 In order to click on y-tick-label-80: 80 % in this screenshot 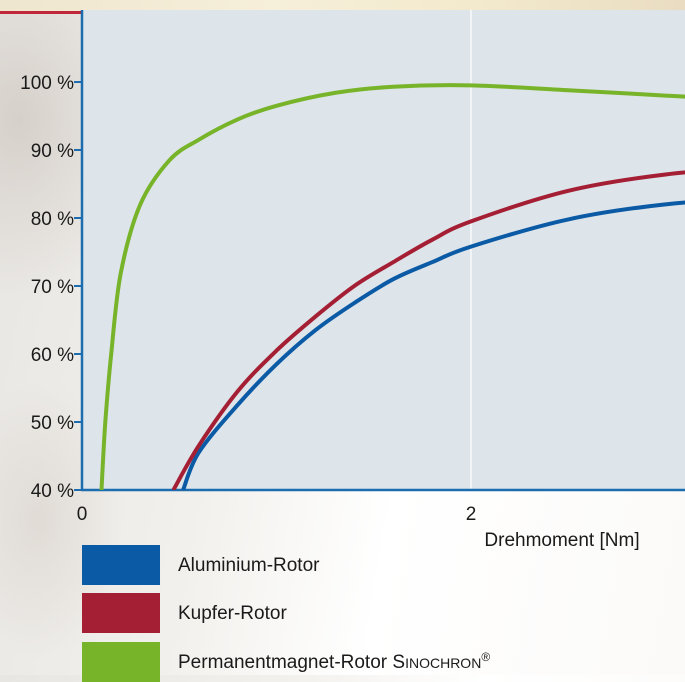, I will do `click(52, 219)`.